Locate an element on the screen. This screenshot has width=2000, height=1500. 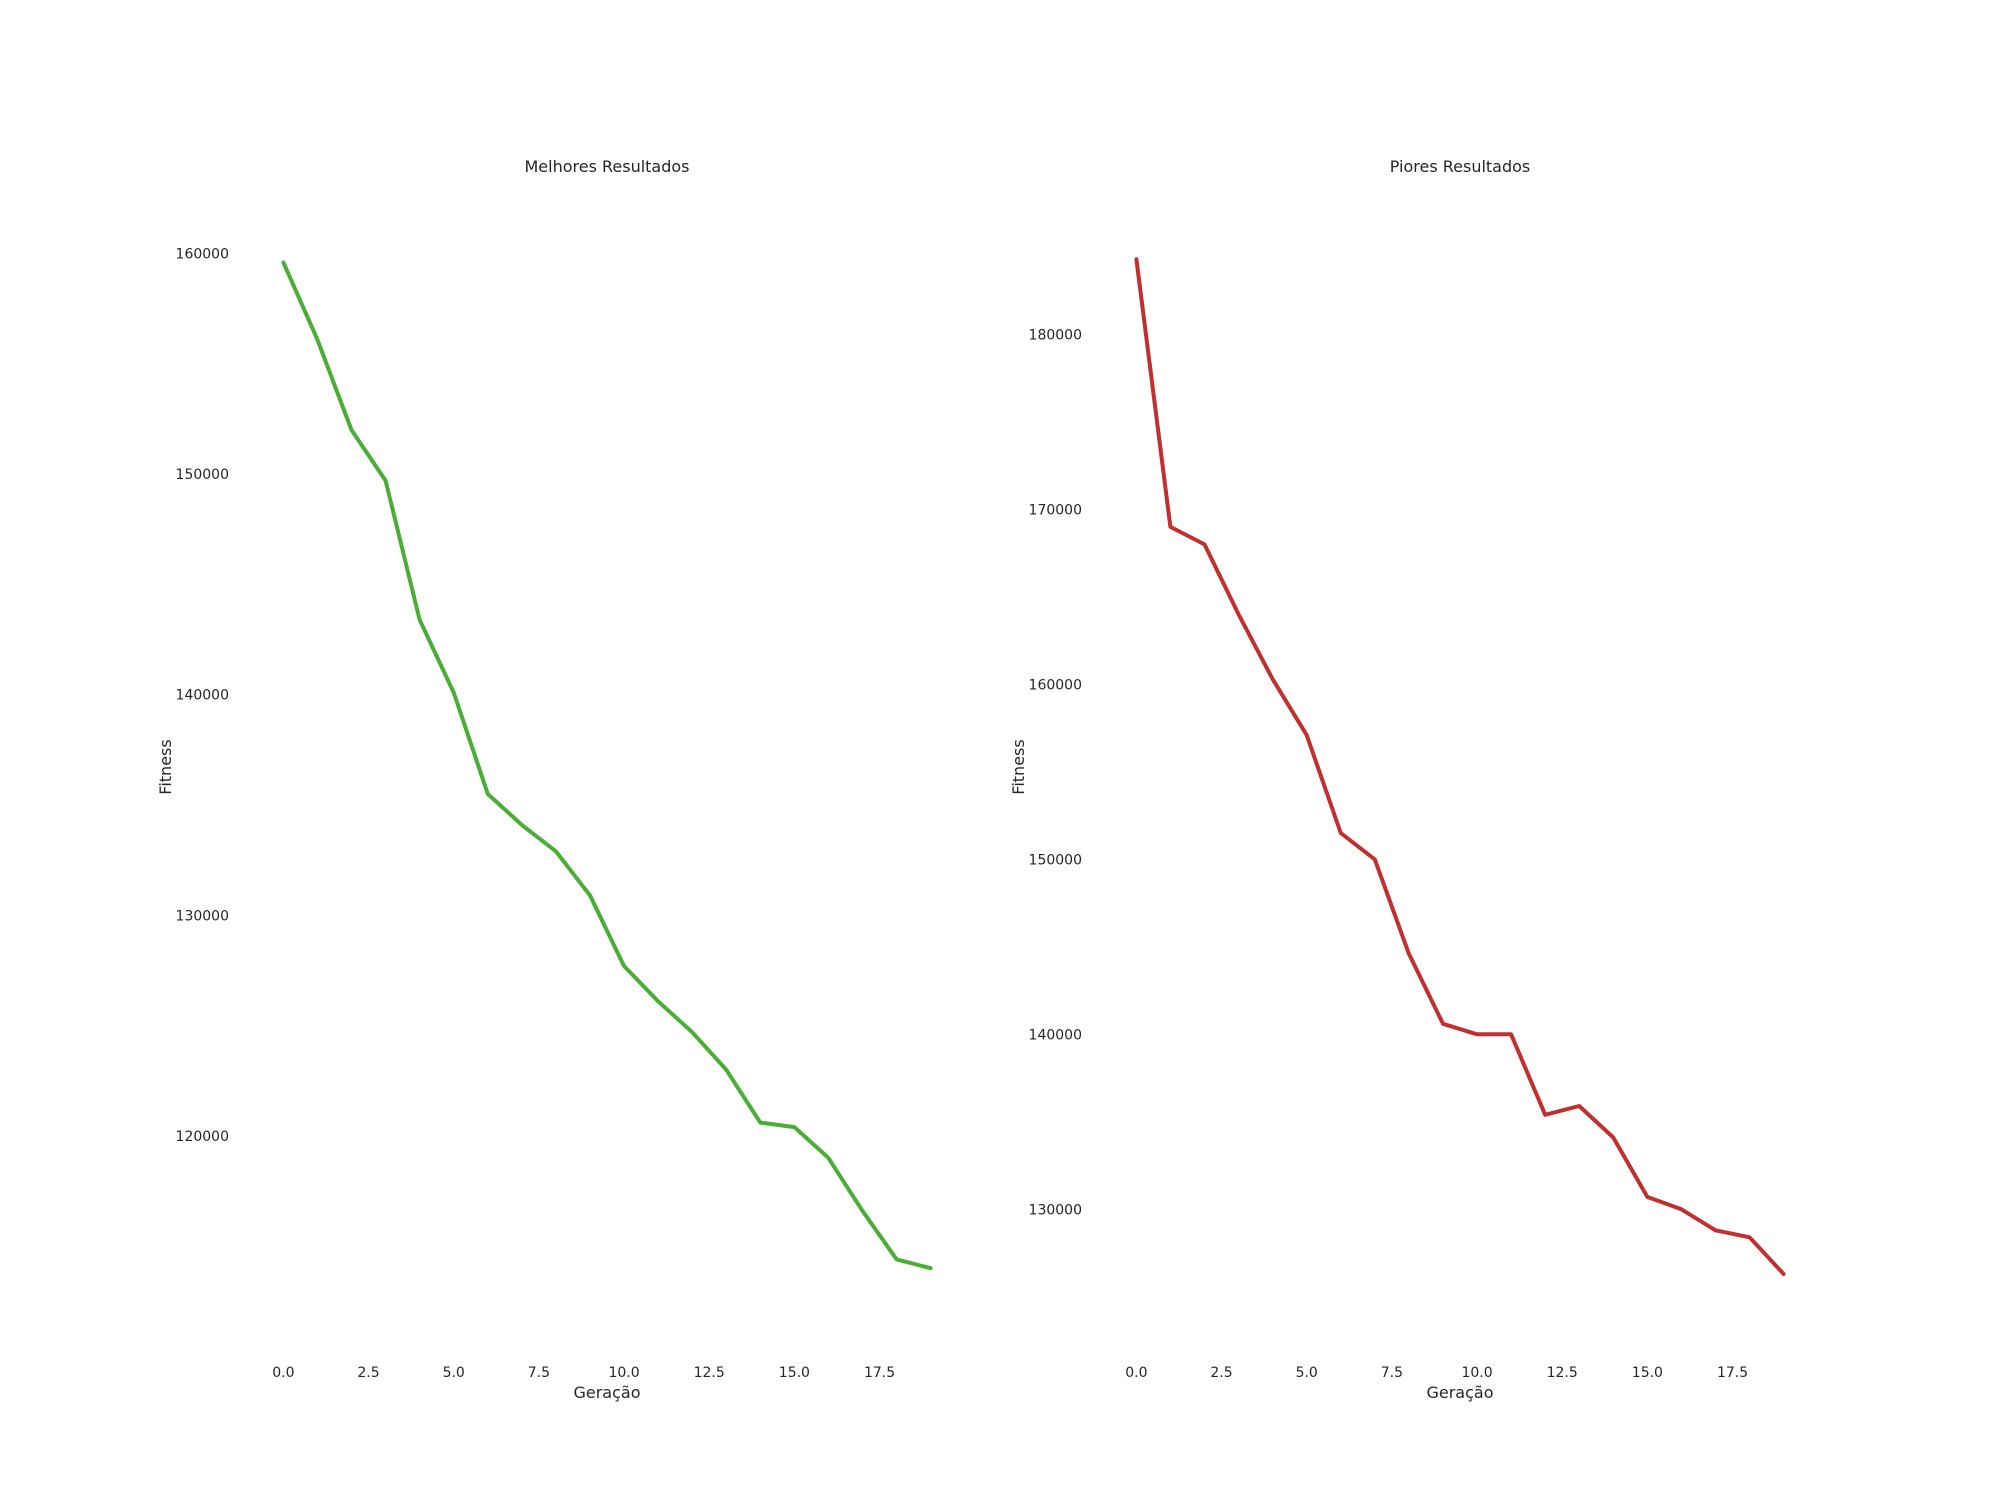
y-tick-labels: 130000 140000 150000 160000 170000 180000 is located at coordinates (1055, 772).